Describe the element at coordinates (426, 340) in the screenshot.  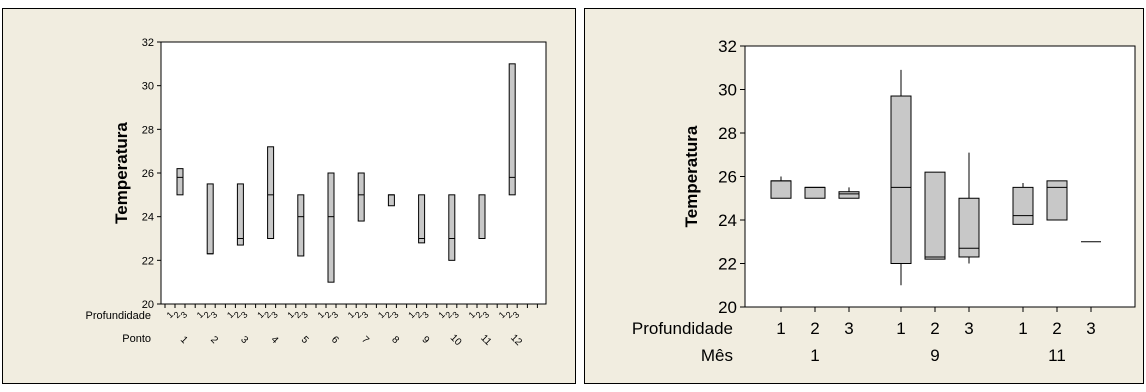
I see `ponto-label: 9` at that location.